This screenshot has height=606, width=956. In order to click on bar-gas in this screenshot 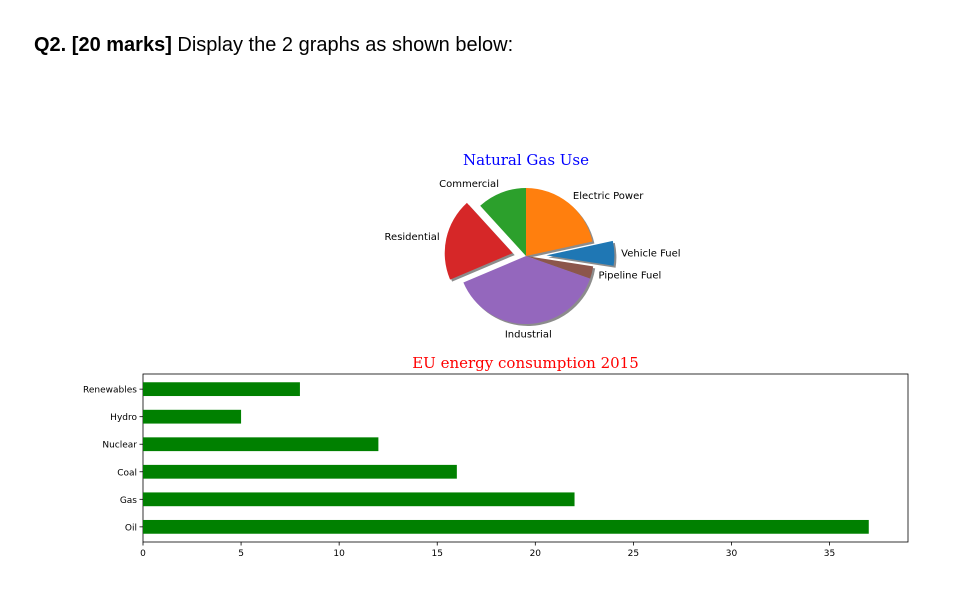, I will do `click(359, 499)`.